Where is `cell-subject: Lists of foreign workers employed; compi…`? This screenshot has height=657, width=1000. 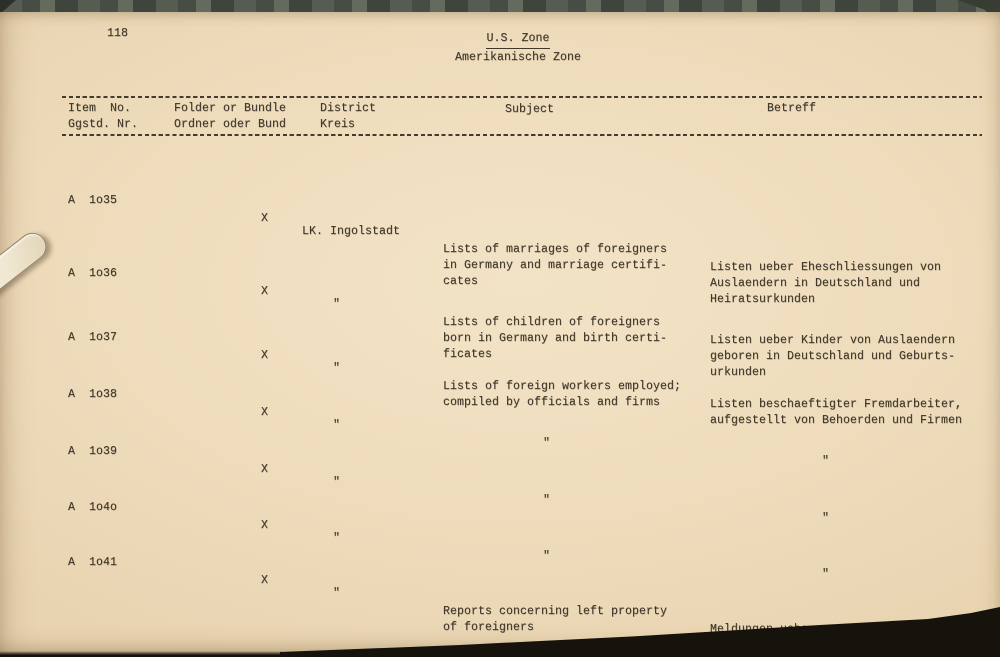
cell-subject: Lists of foreign workers employed; compi… is located at coordinates (562, 394).